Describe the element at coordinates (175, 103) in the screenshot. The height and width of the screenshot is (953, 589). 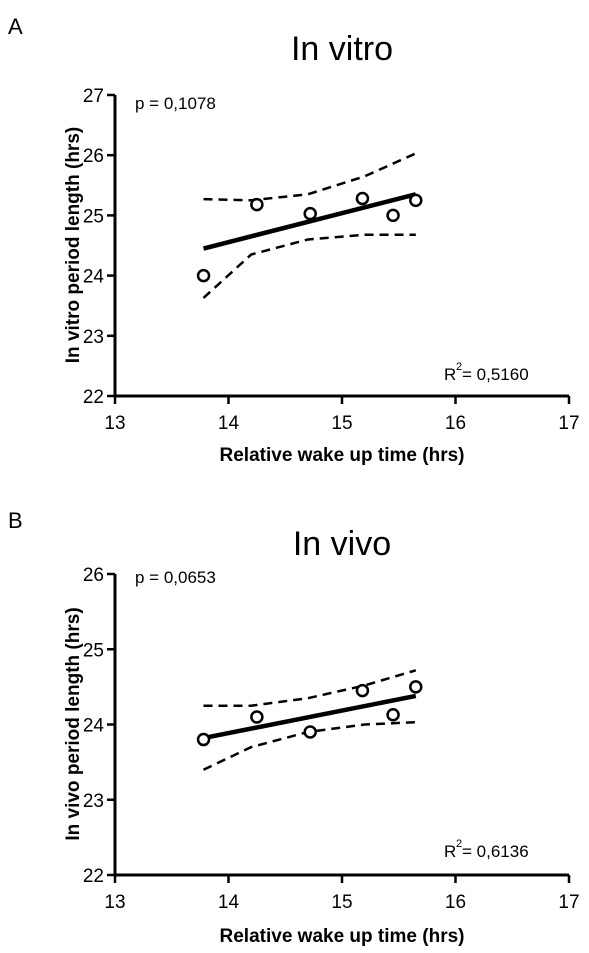
I see `p-value-a: p = 0,1078` at that location.